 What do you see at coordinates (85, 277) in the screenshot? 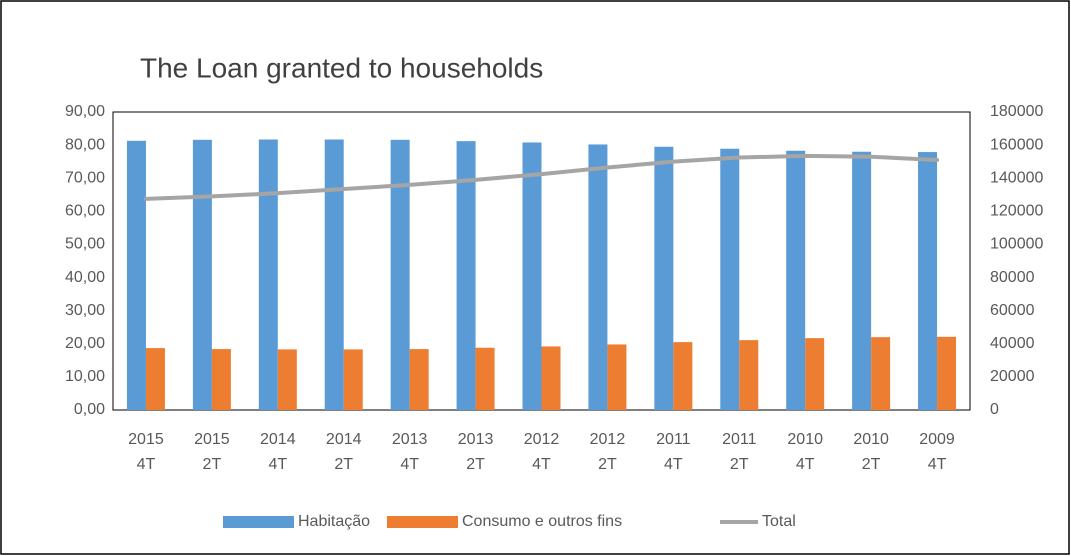
I see `y-tick-label: 40,00` at bounding box center [85, 277].